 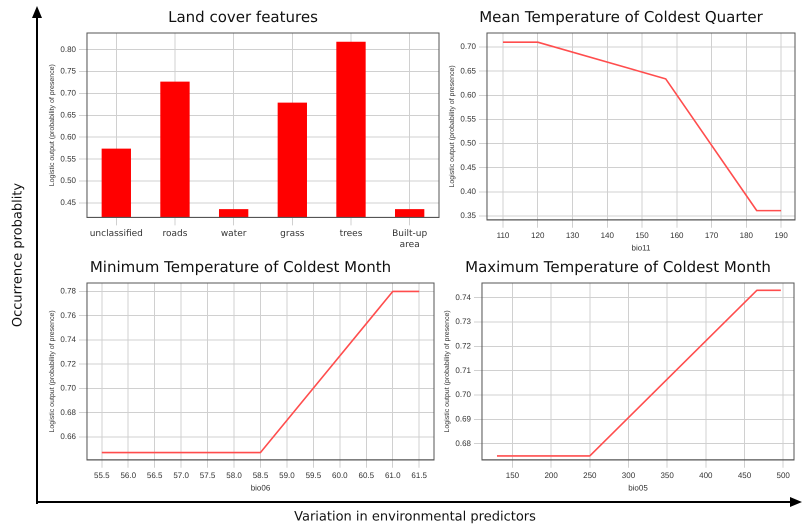 I want to click on y-tick-label: 0.40, so click(x=468, y=191).